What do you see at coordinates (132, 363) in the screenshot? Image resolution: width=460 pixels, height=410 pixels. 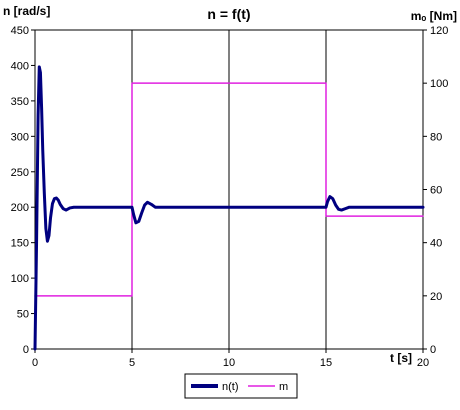 I see `x-tick-label: 5` at bounding box center [132, 363].